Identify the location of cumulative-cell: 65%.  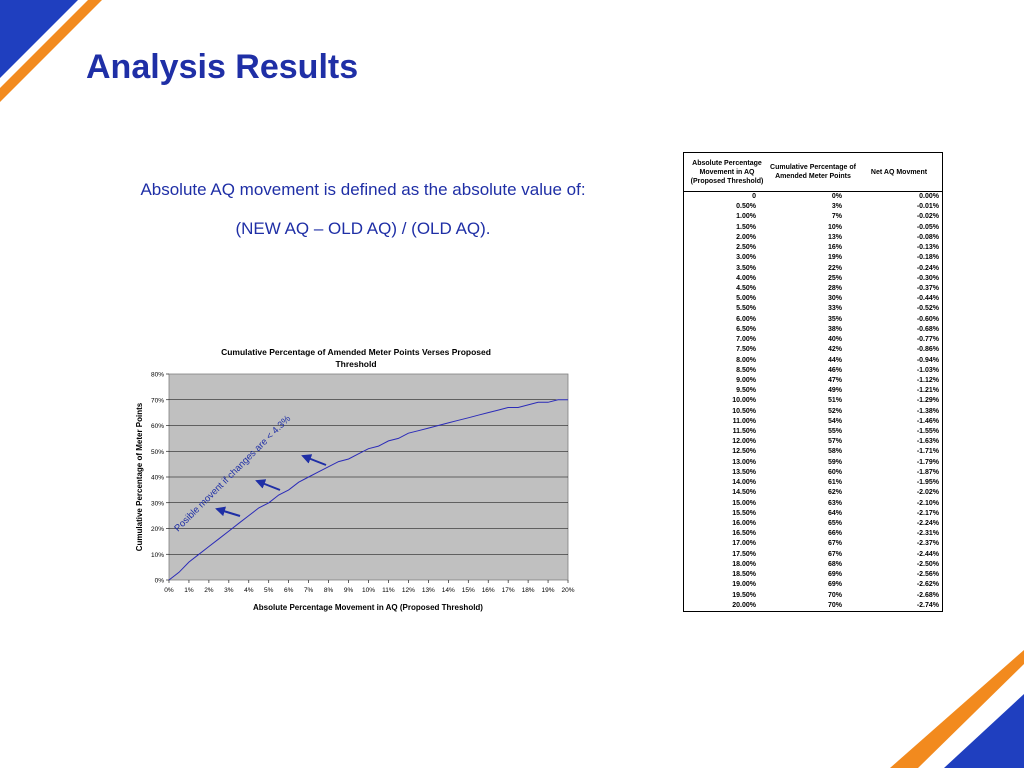
(834, 523).